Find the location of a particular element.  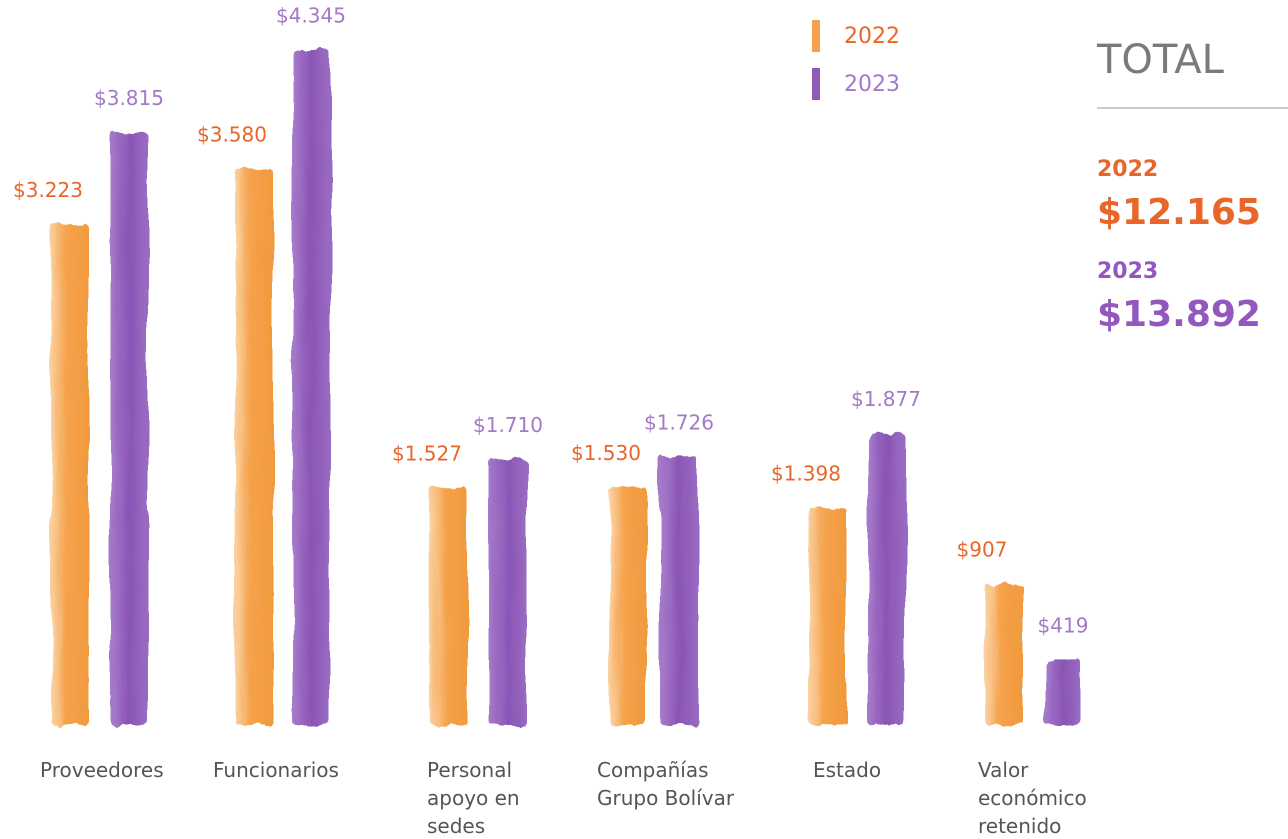

value-label: $1.877 is located at coordinates (886, 399).